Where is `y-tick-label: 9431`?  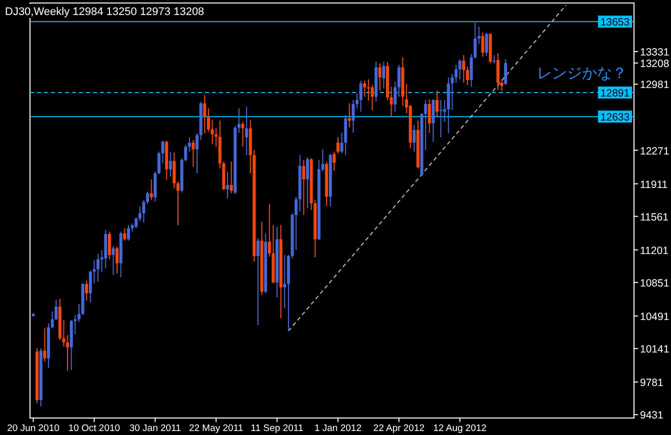
y-tick-label: 9431 is located at coordinates (652, 416).